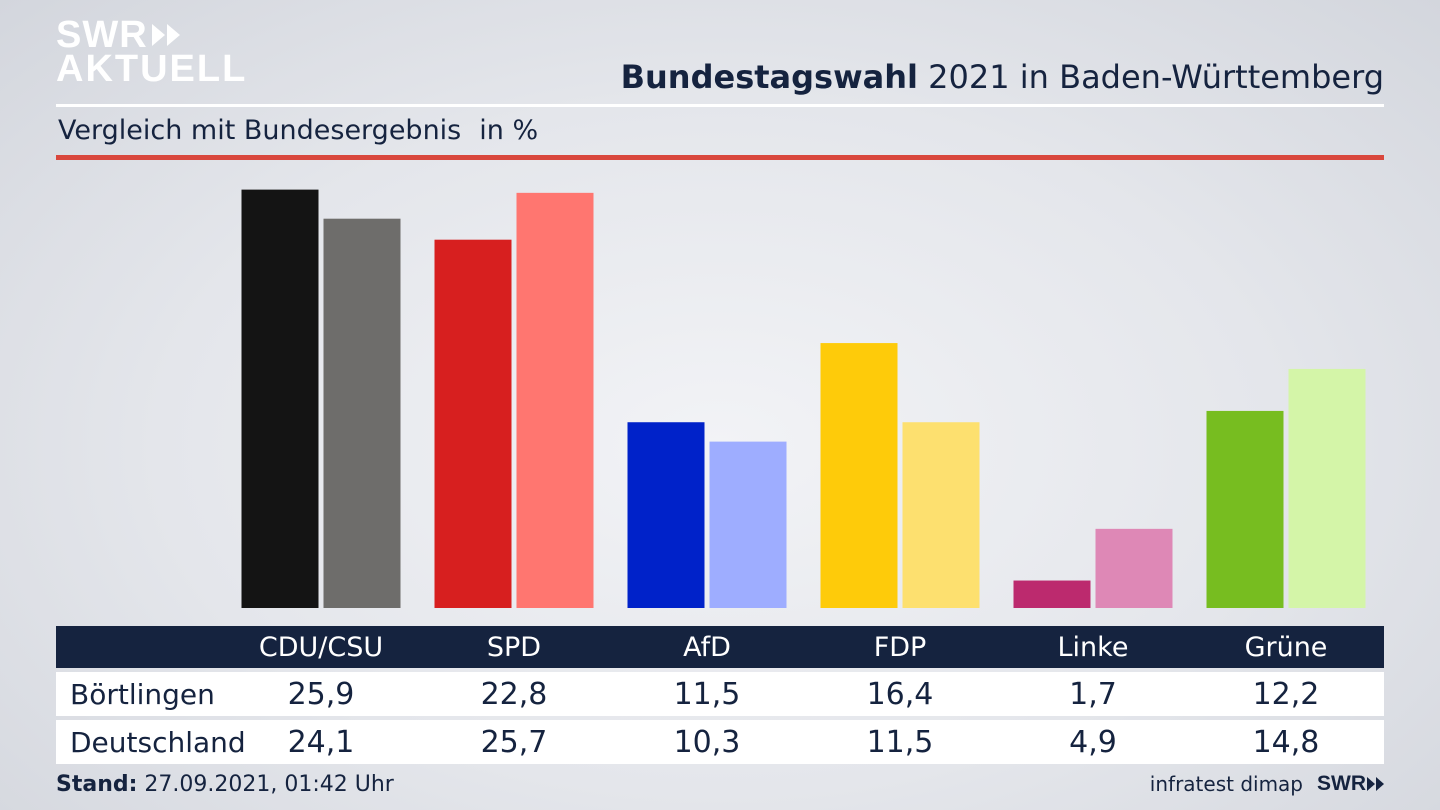 This screenshot has height=810, width=1440. What do you see at coordinates (707, 647) in the screenshot?
I see `header-afd: AfD` at bounding box center [707, 647].